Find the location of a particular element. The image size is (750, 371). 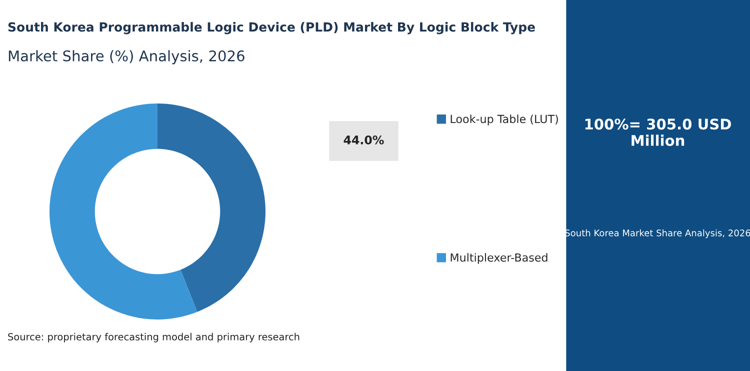

legend-label: Look-up Table (LUT) is located at coordinates (504, 120).